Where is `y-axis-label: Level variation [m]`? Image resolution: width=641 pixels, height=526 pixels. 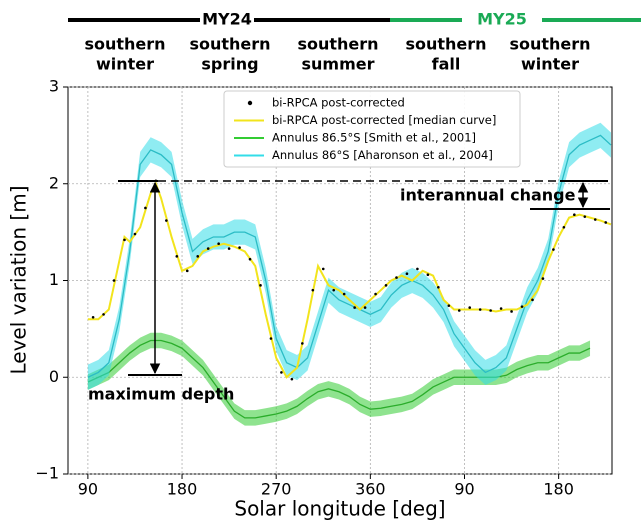
y-axis-label: Level variation [m] is located at coordinates (19, 279).